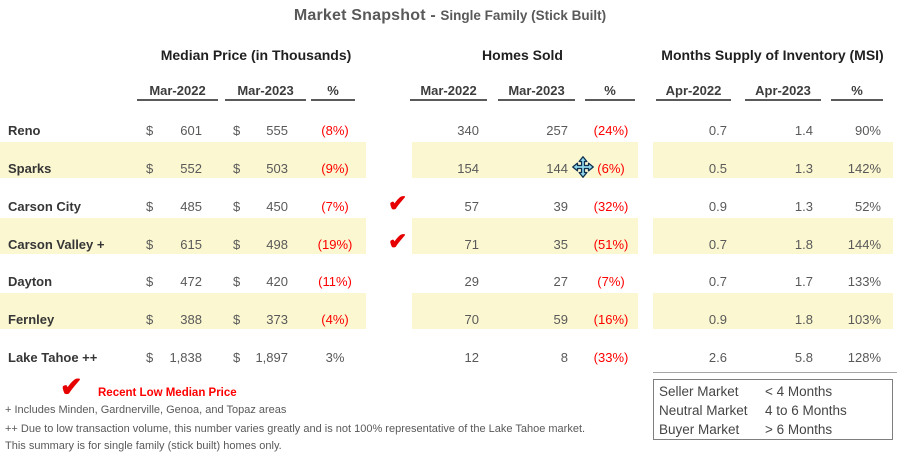 This screenshot has height=452, width=900. What do you see at coordinates (335, 320) in the screenshot?
I see `median-price-pct-change: (4%)` at bounding box center [335, 320].